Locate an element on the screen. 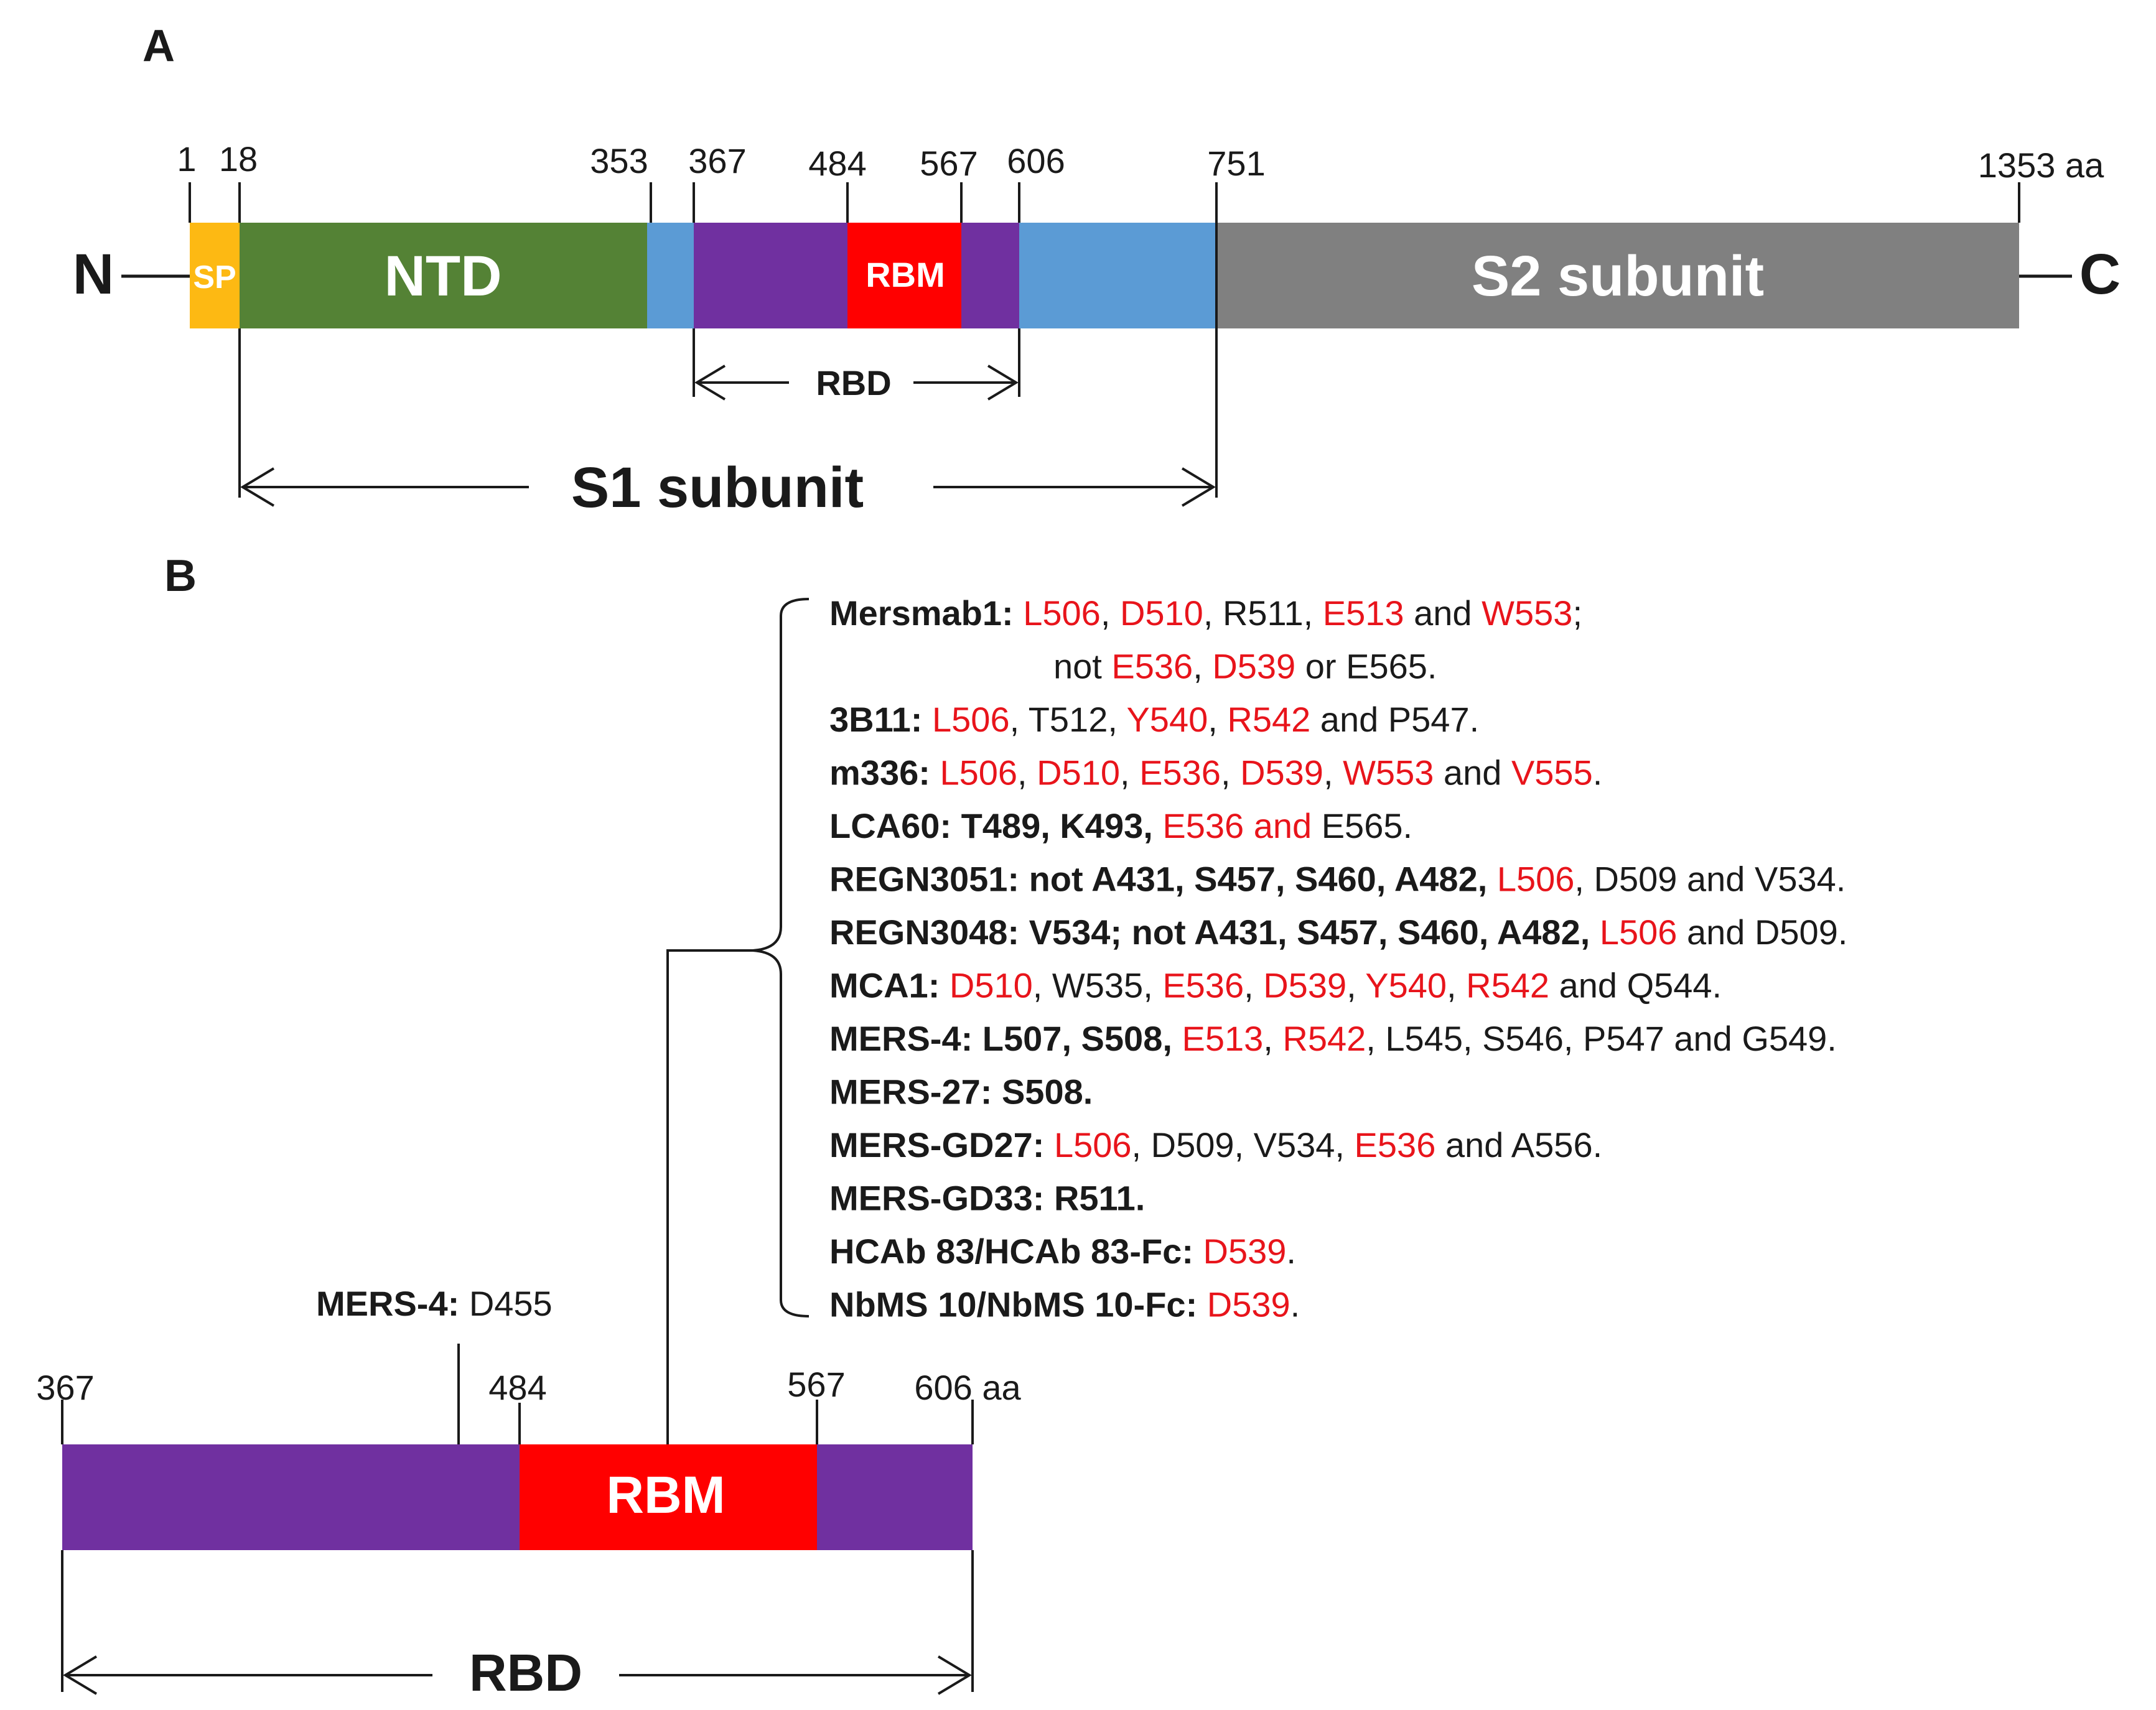  epitope-text: E565. is located at coordinates (1362, 826).